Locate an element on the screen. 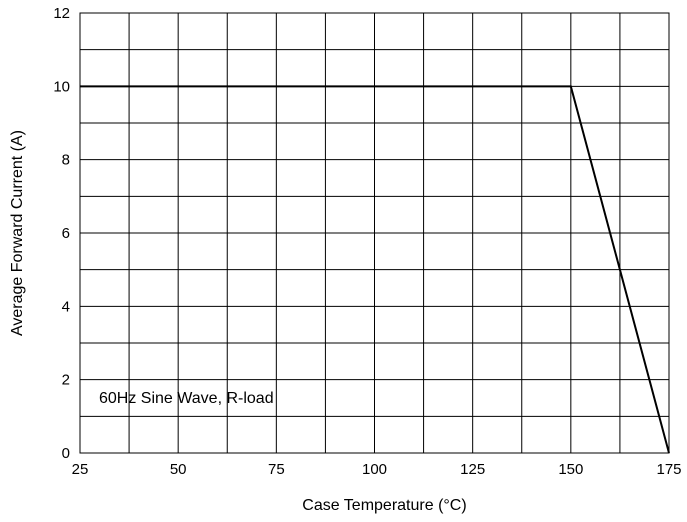 The height and width of the screenshot is (522, 687). y-tick-label: 8 is located at coordinates (66, 160).